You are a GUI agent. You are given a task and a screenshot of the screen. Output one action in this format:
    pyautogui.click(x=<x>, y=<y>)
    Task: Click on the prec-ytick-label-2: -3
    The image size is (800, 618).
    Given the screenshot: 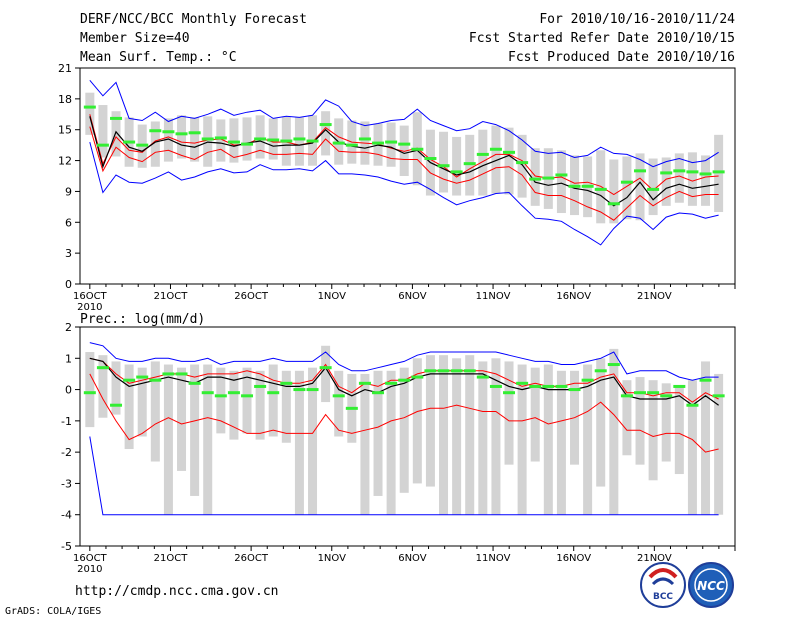 What is the action you would take?
    pyautogui.click(x=66, y=483)
    